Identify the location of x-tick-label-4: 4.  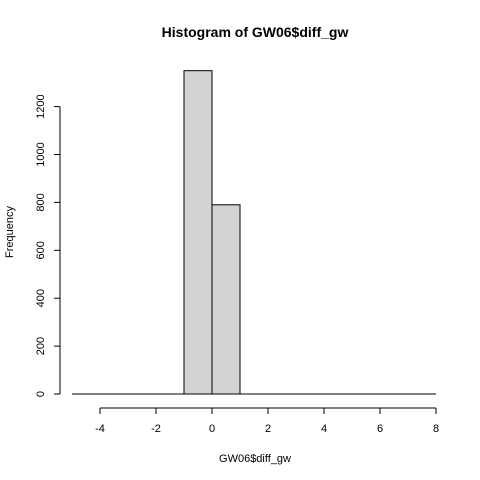
(324, 429).